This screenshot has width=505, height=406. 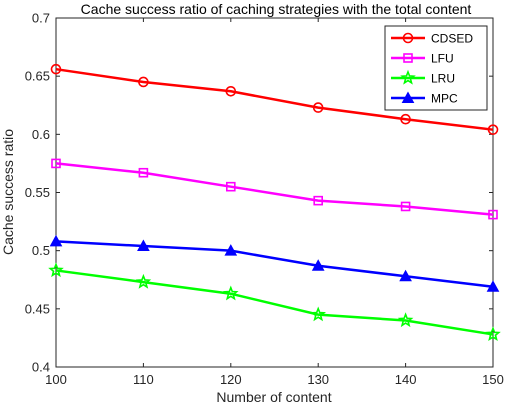 I want to click on series-lfu, so click(x=274, y=189).